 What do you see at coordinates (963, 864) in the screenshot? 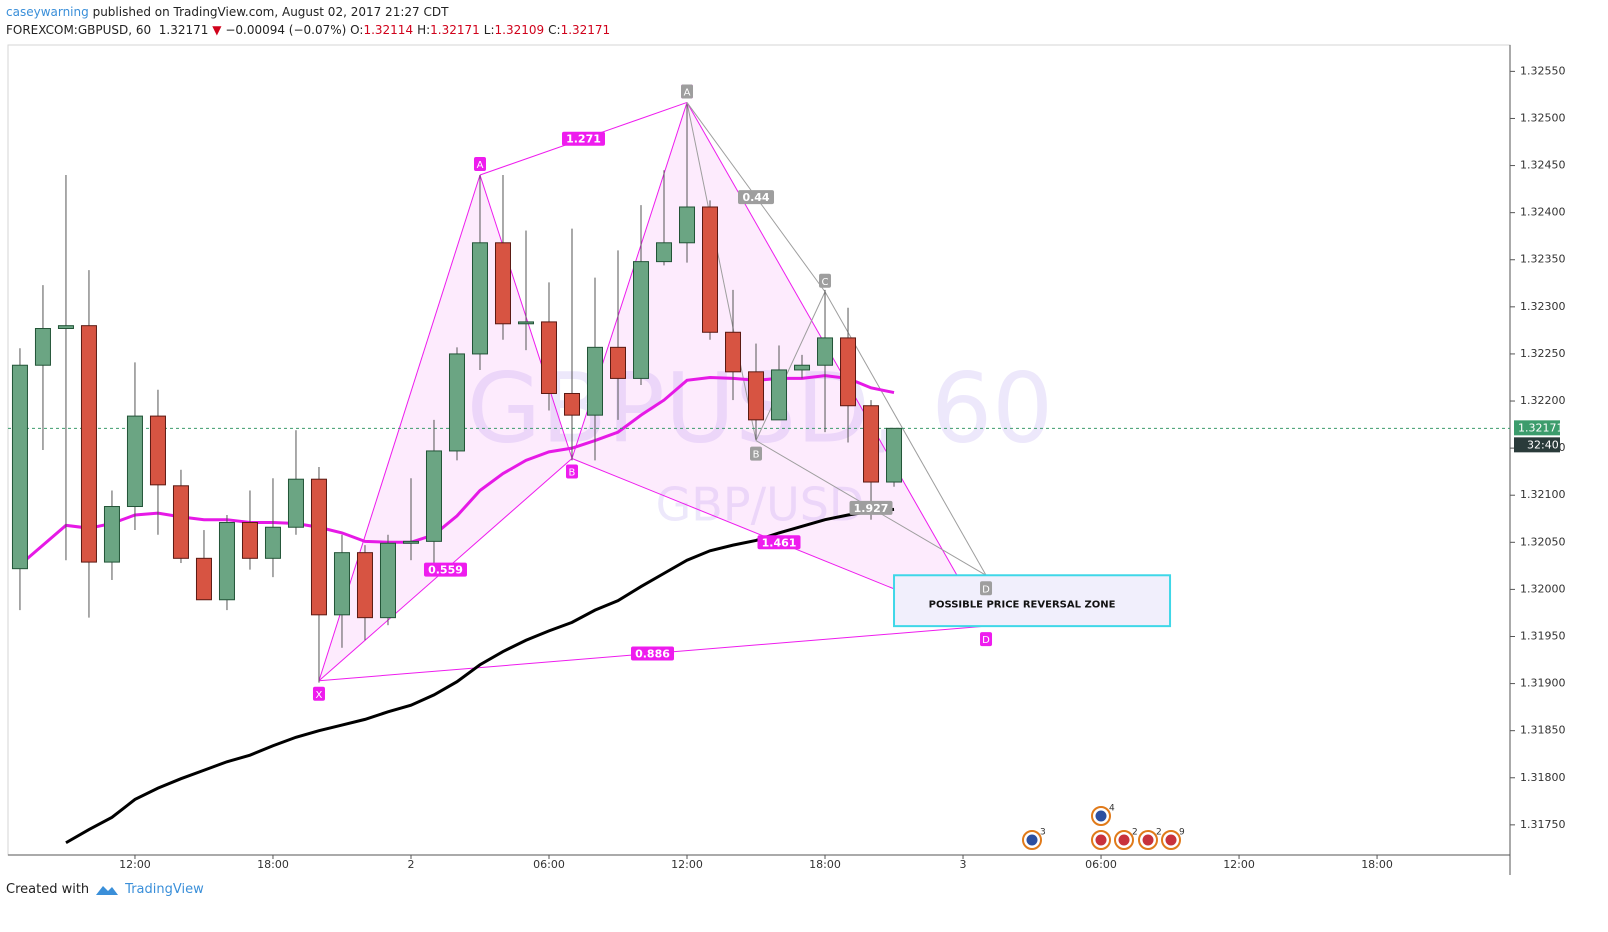
I see `x-tick-label: 3` at bounding box center [963, 864].